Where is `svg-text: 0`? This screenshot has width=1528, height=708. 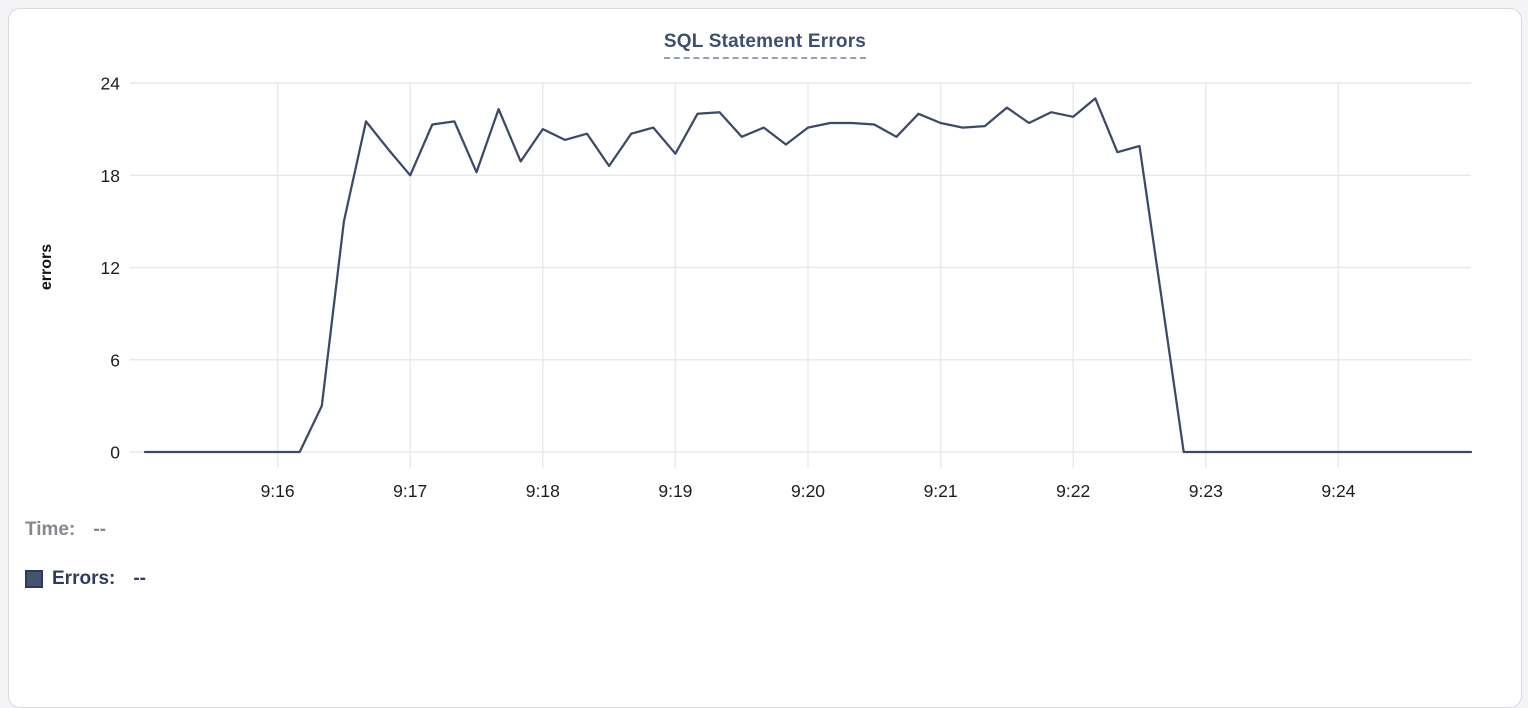
svg-text: 0 is located at coordinates (115, 453).